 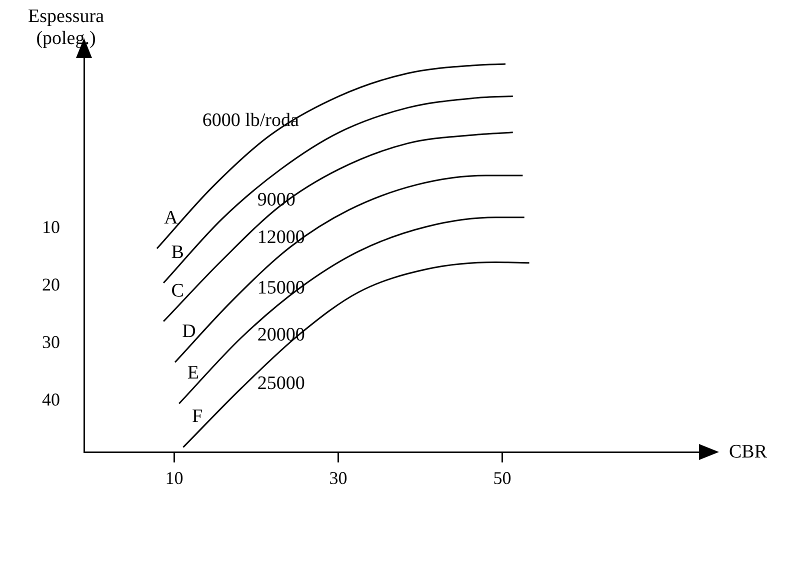 I want to click on series-label: D, so click(x=189, y=331).